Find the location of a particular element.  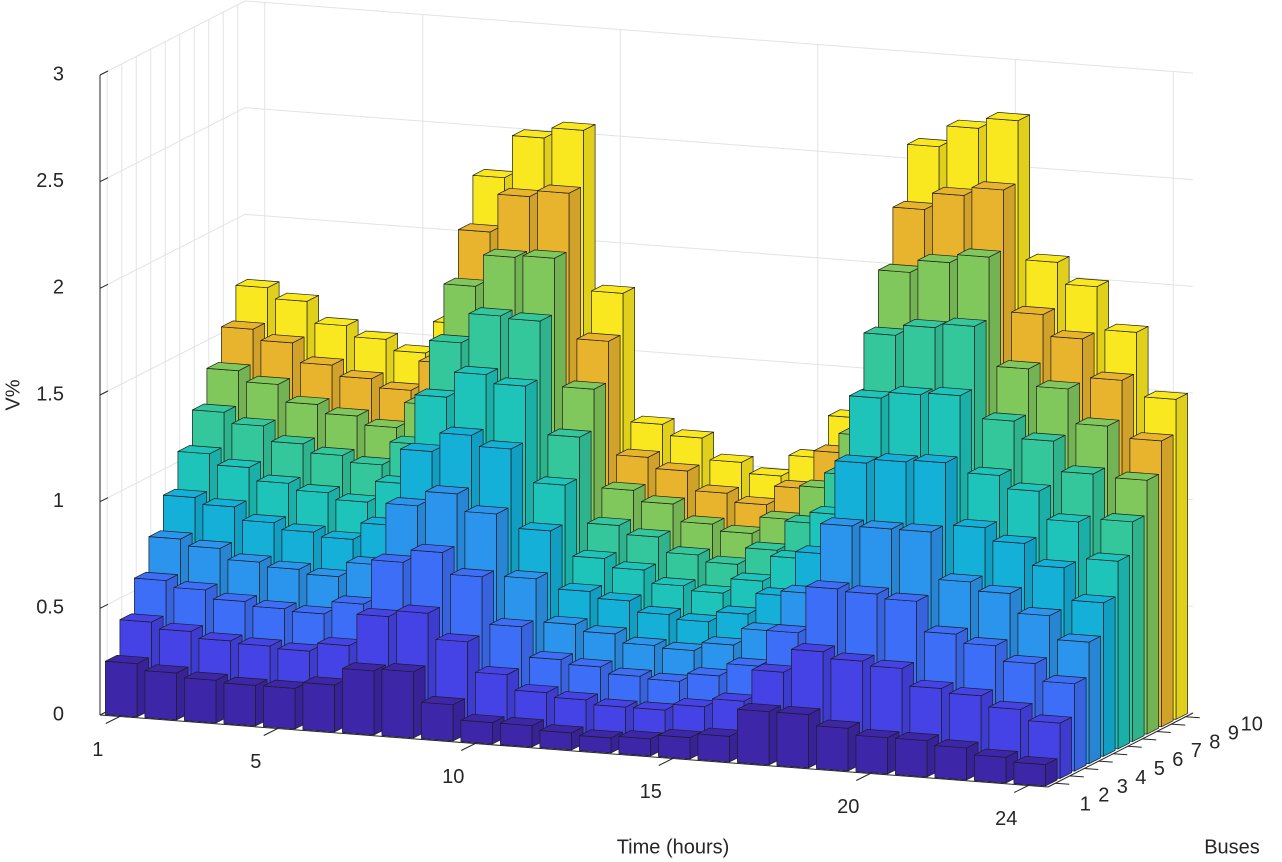

z-tick-label: 3 is located at coordinates (58, 74).